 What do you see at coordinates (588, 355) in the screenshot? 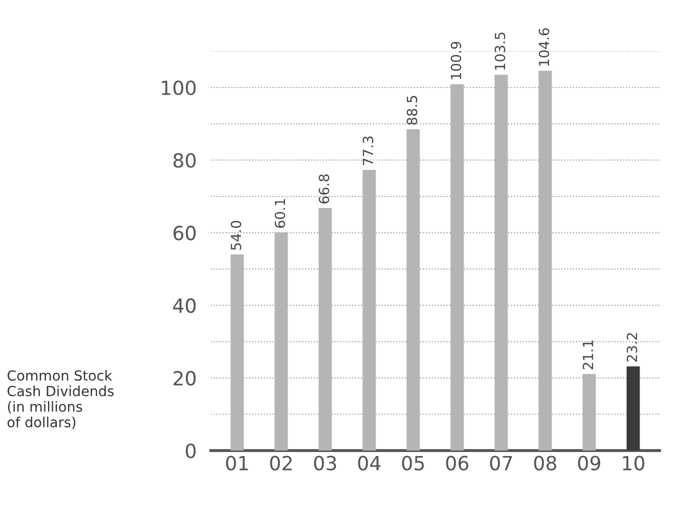
I see `data-label: 21.1` at bounding box center [588, 355].